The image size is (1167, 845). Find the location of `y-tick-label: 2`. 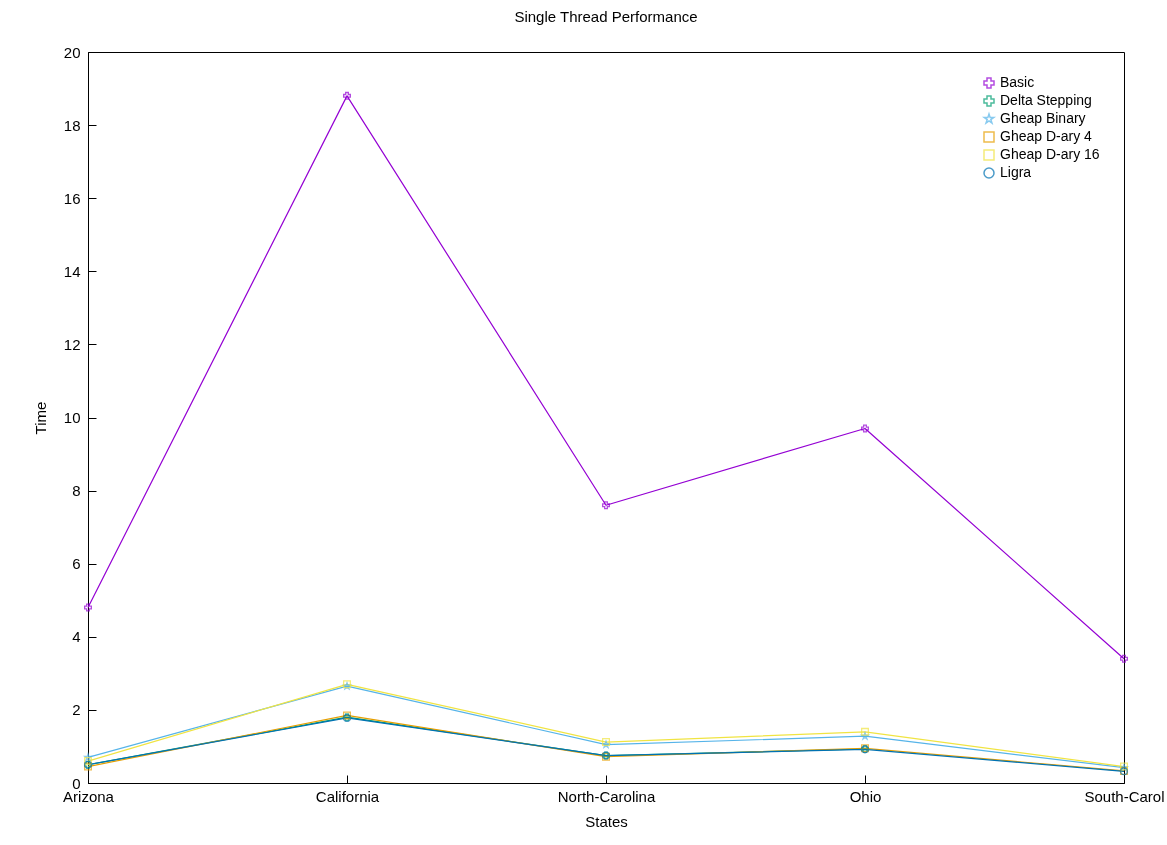

y-tick-label: 2 is located at coordinates (76, 710).